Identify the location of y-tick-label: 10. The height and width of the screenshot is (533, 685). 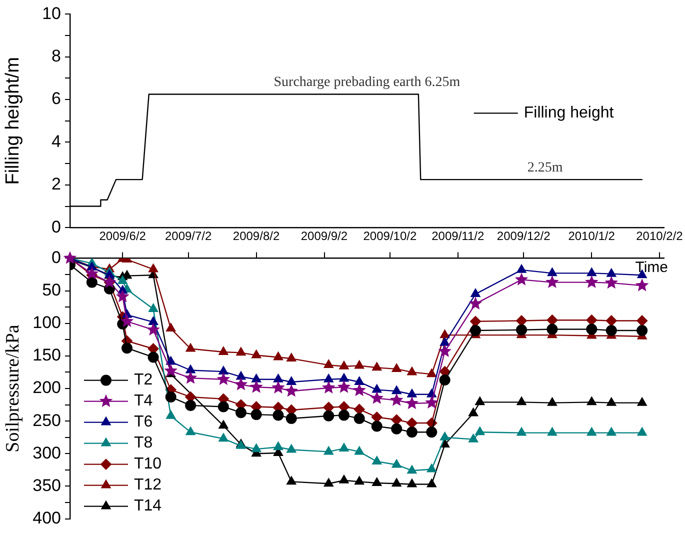
(51, 13).